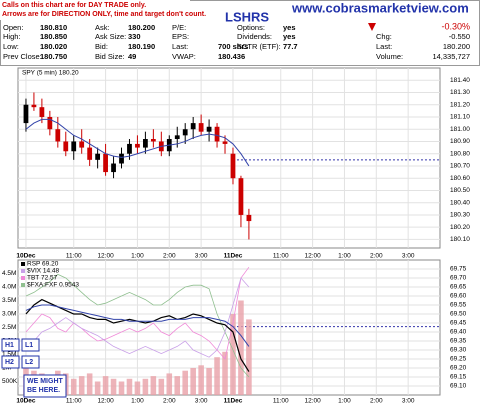 The height and width of the screenshot is (406, 480). Describe the element at coordinates (458, 332) in the screenshot. I see `y-tick-label: 69.40` at that location.